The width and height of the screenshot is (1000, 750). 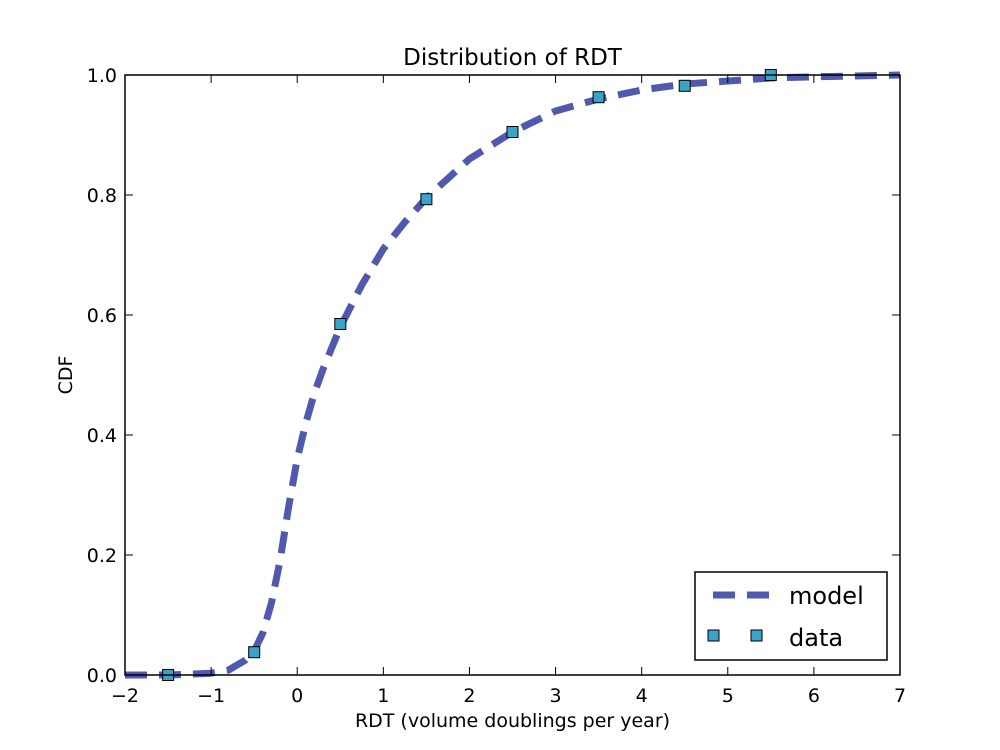 I want to click on x-tick-label: 6, so click(x=814, y=696).